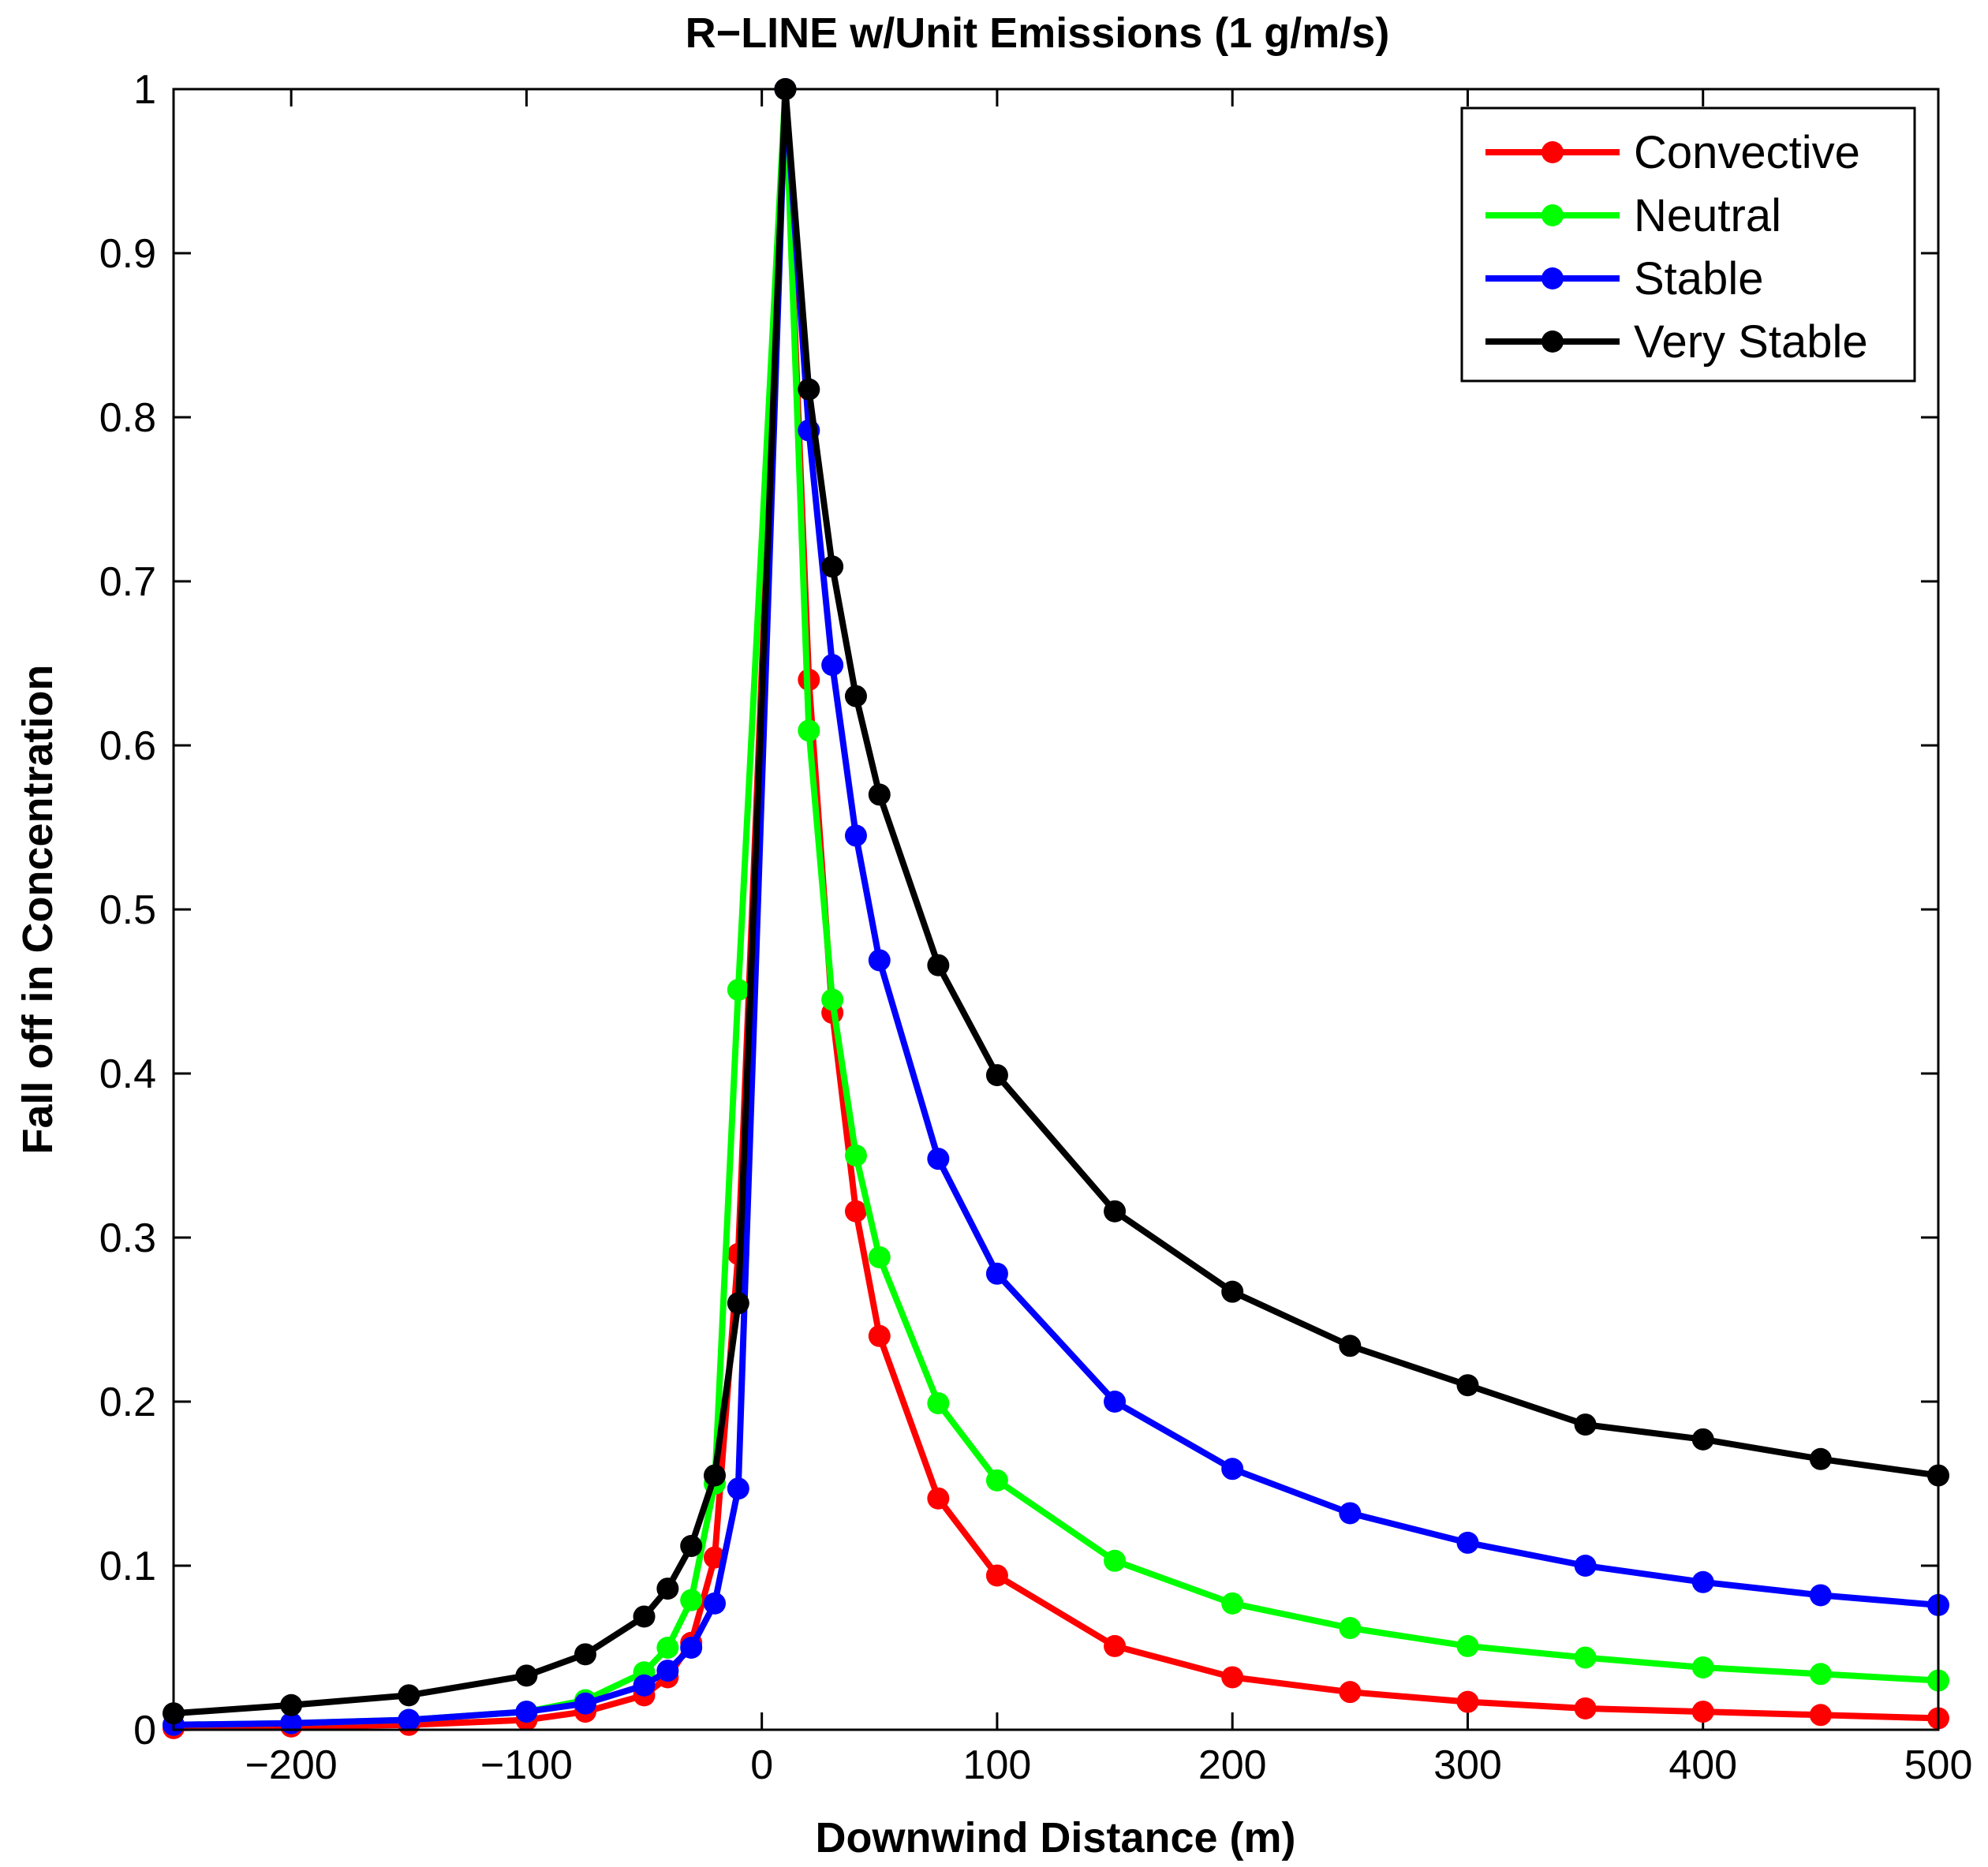  Describe the element at coordinates (526, 1765) in the screenshot. I see `x-tick-label: −100` at that location.